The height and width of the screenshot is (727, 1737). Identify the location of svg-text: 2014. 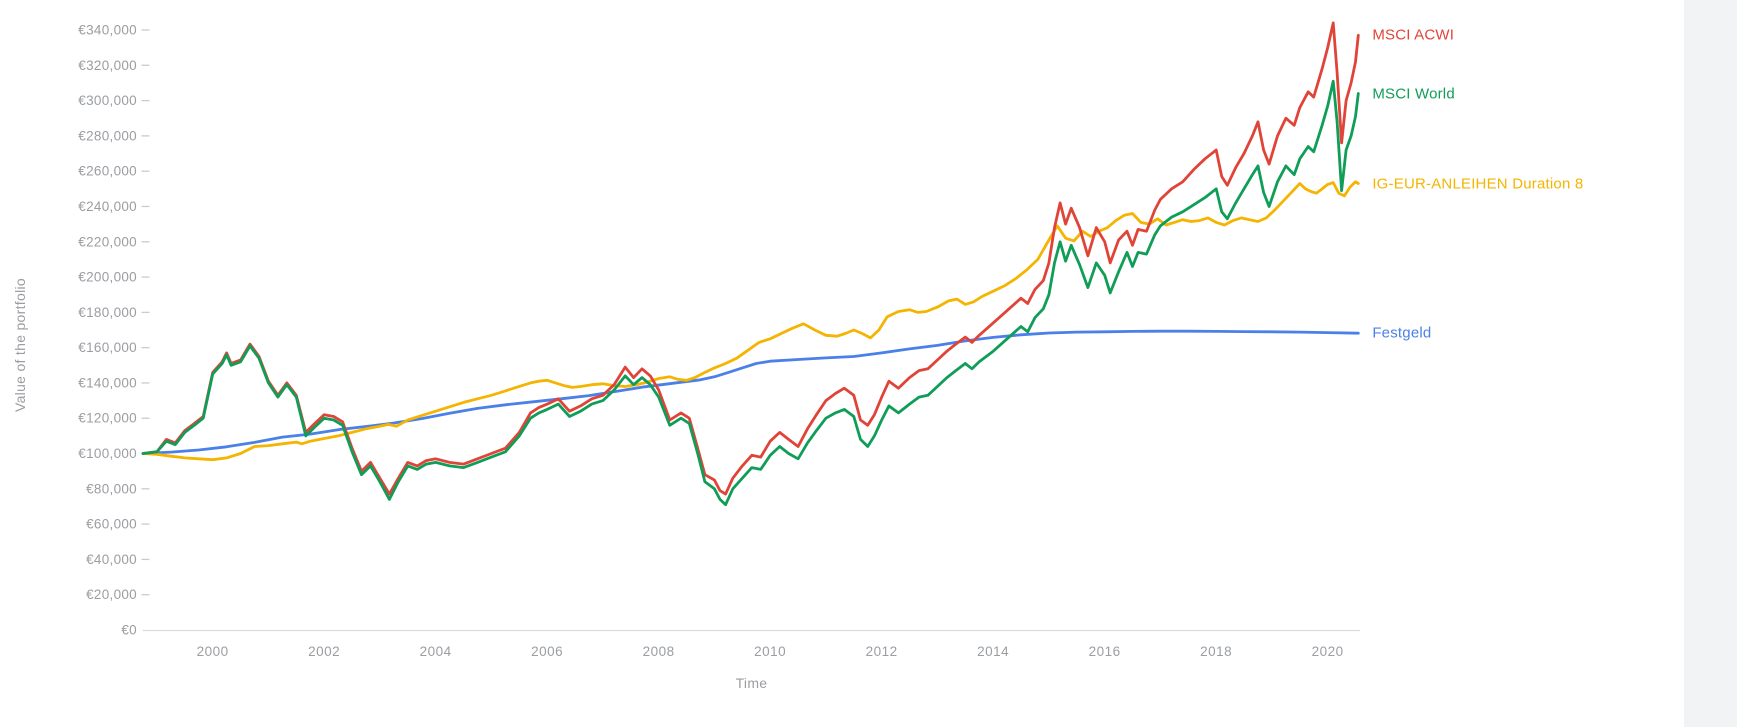
(993, 651).